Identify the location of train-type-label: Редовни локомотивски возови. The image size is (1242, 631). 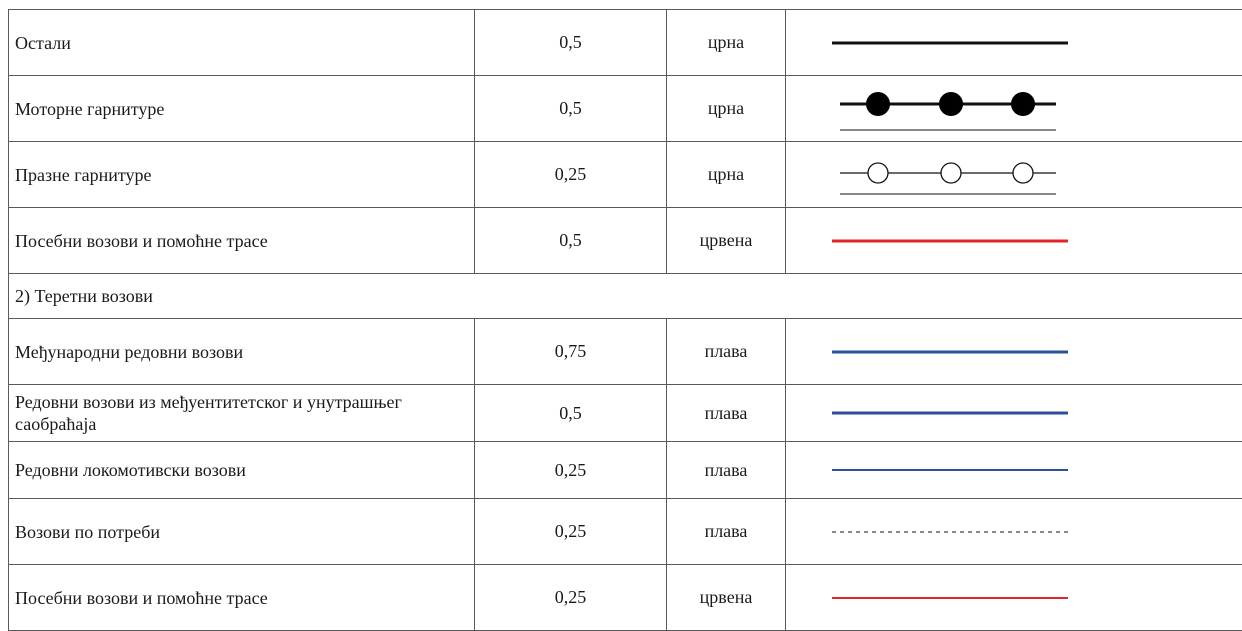
(242, 470).